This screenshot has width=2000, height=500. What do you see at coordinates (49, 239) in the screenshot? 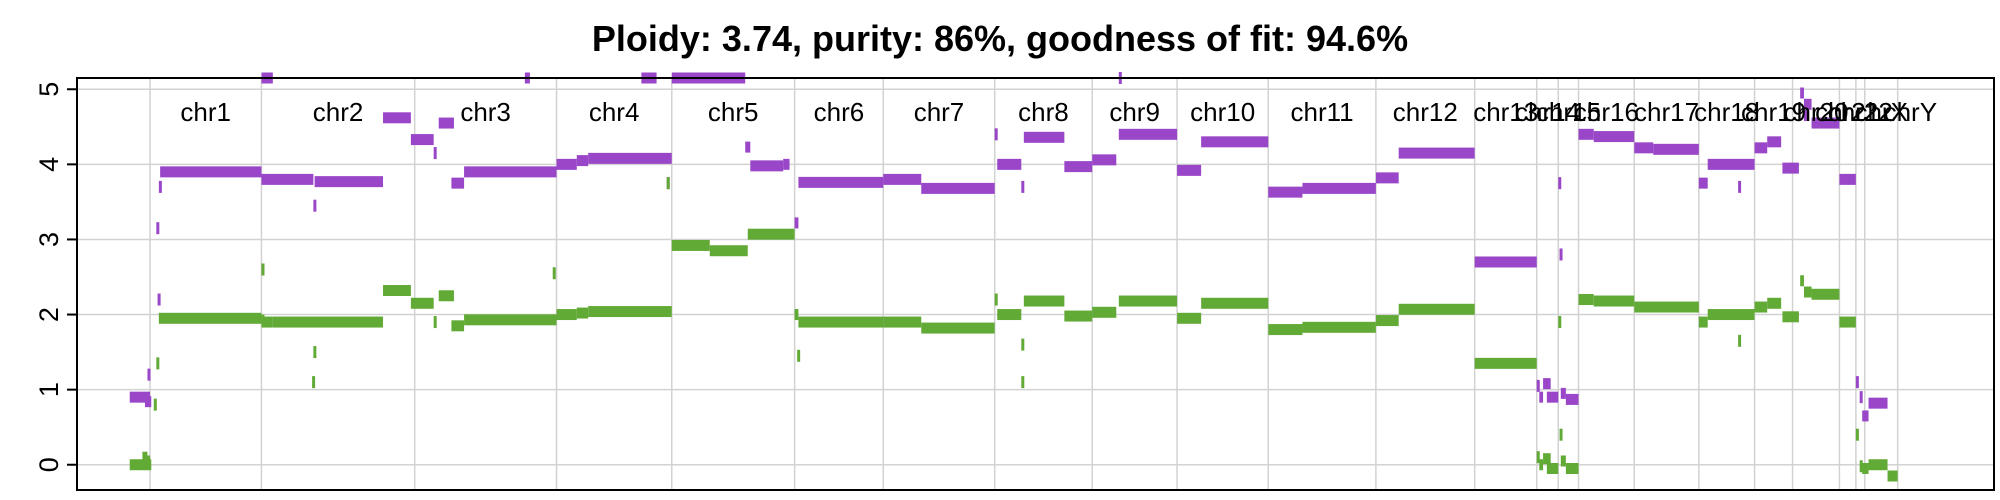
I see `y-tick-label: 3` at bounding box center [49, 239].